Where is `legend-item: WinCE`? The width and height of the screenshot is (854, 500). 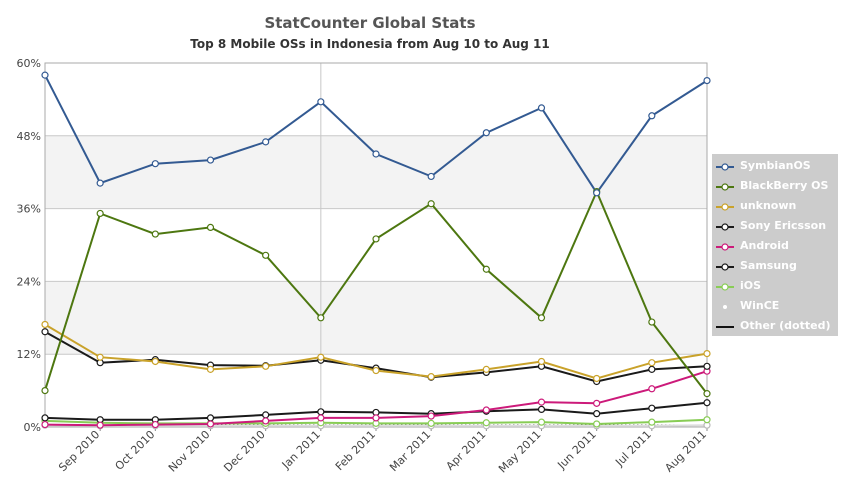
legend-item: WinCE is located at coordinates (775, 307).